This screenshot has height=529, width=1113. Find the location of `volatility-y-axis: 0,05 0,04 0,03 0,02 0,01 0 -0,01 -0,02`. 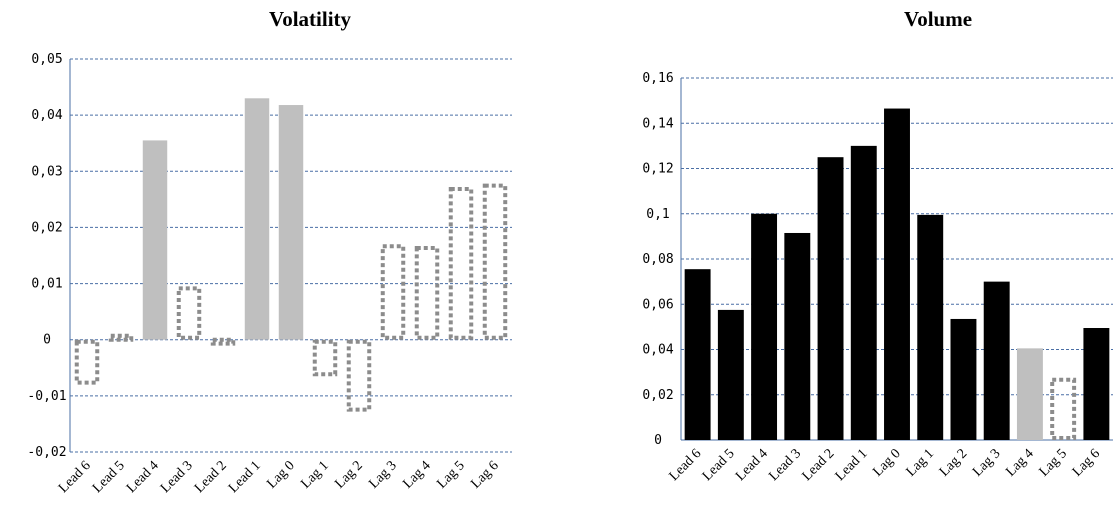

volatility-y-axis: 0,05 0,04 0,03 0,02 0,01 0 -0,01 -0,02 is located at coordinates (46, 256).